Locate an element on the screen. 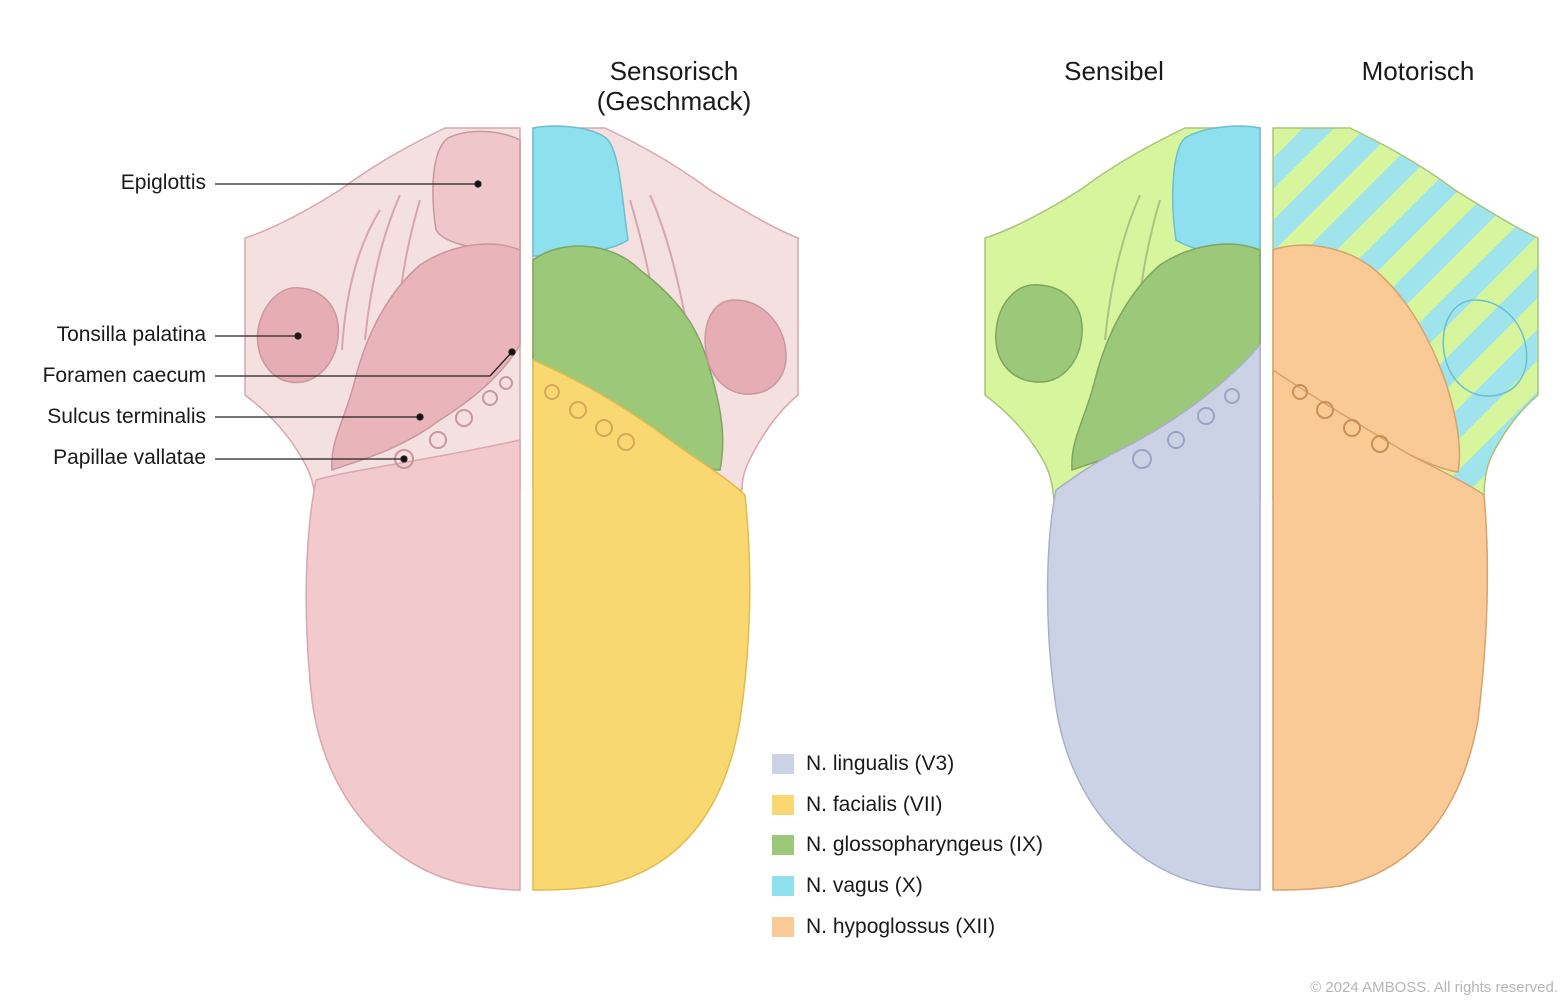 The image size is (1566, 1000). heading-sensorisch: Sensorisch (Geschmack) is located at coordinates (674, 86).